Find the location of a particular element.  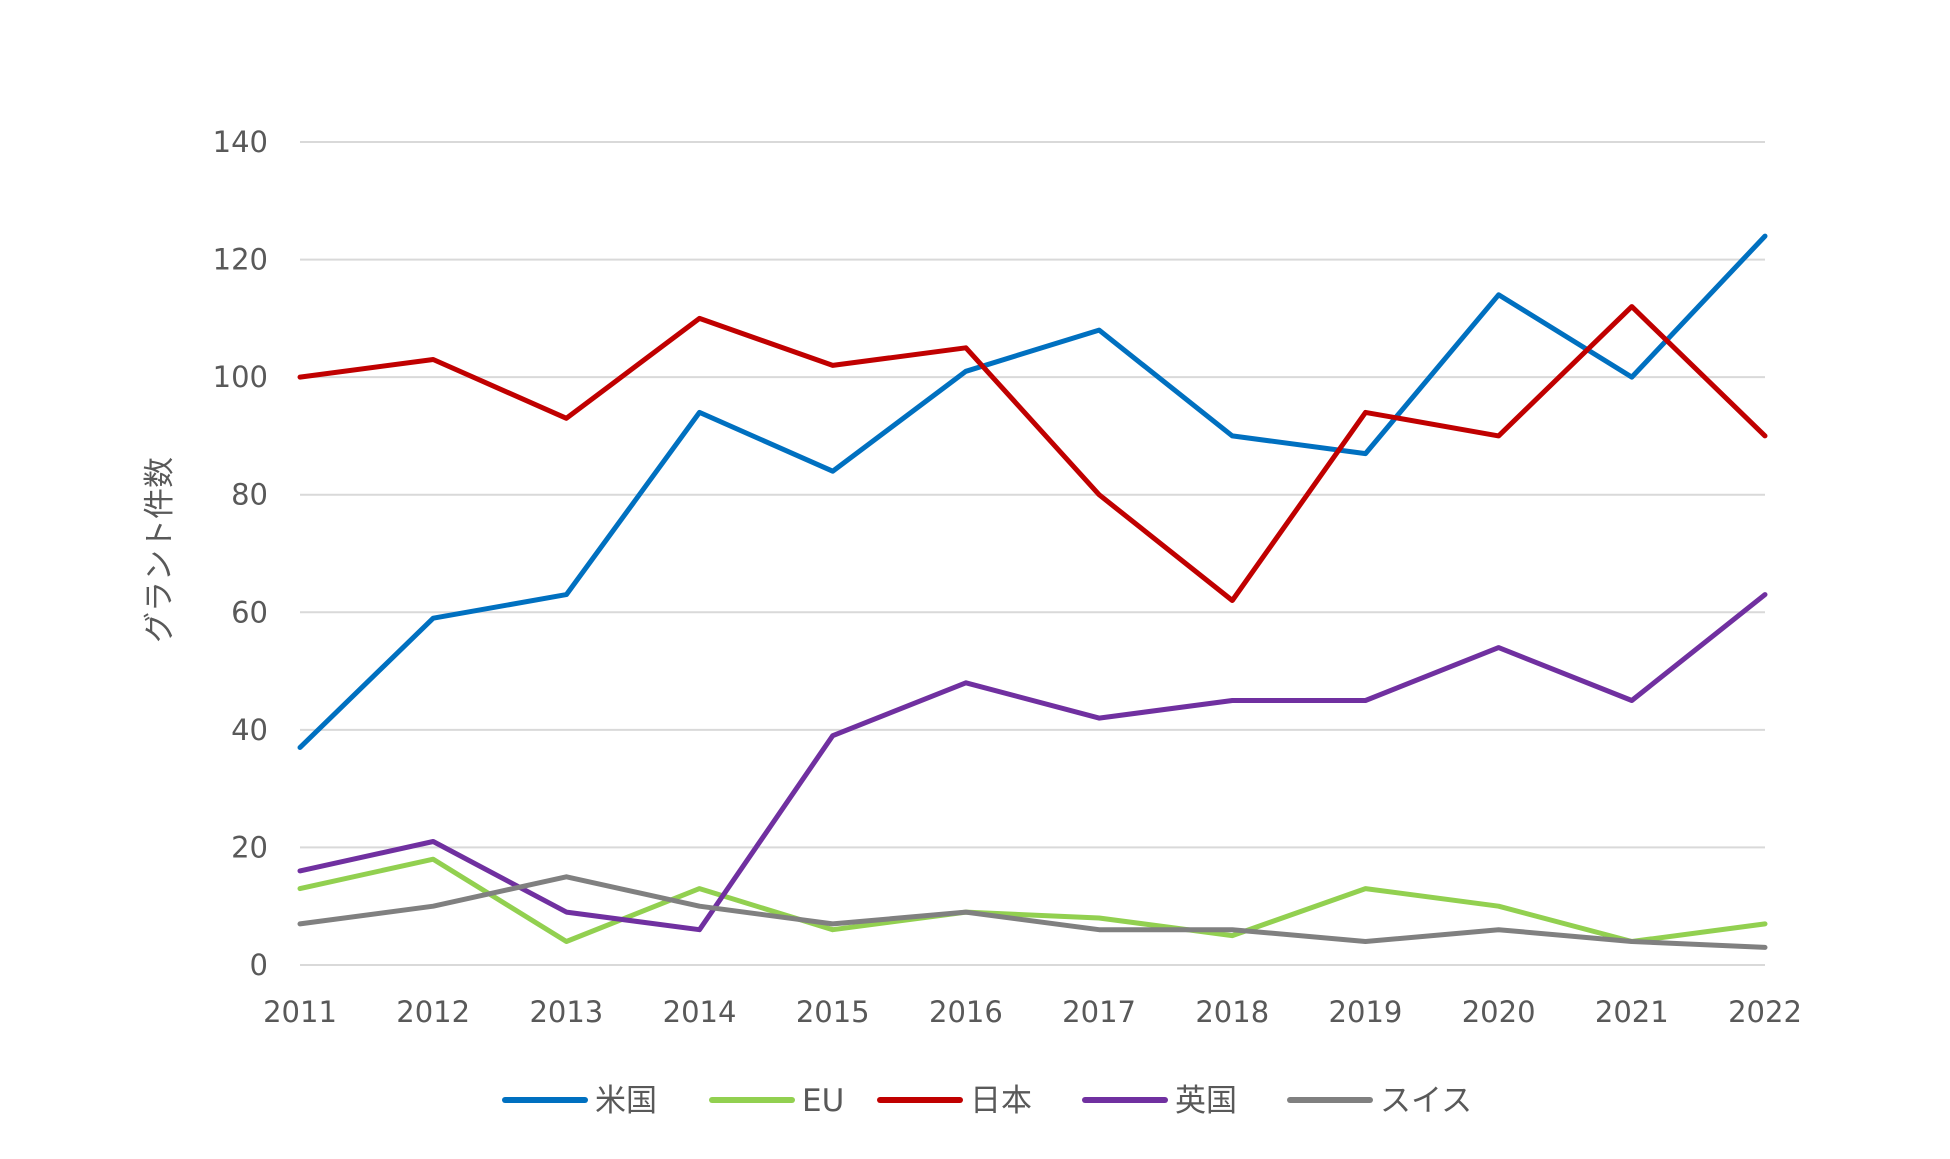

legend-item: スイス is located at coordinates (1379, 1101).